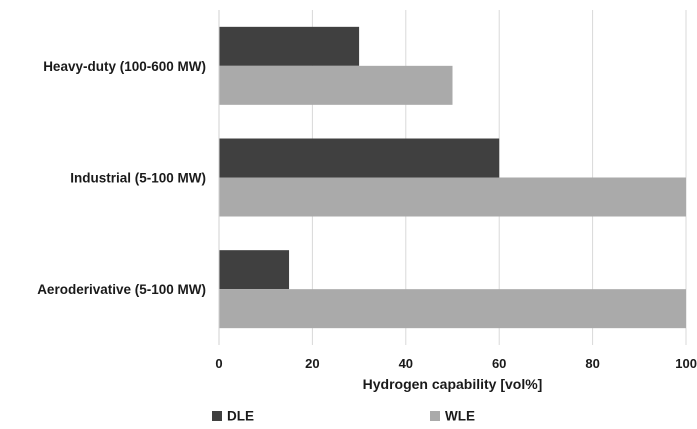  What do you see at coordinates (435, 416) in the screenshot?
I see `legend-swatch-wle` at bounding box center [435, 416].